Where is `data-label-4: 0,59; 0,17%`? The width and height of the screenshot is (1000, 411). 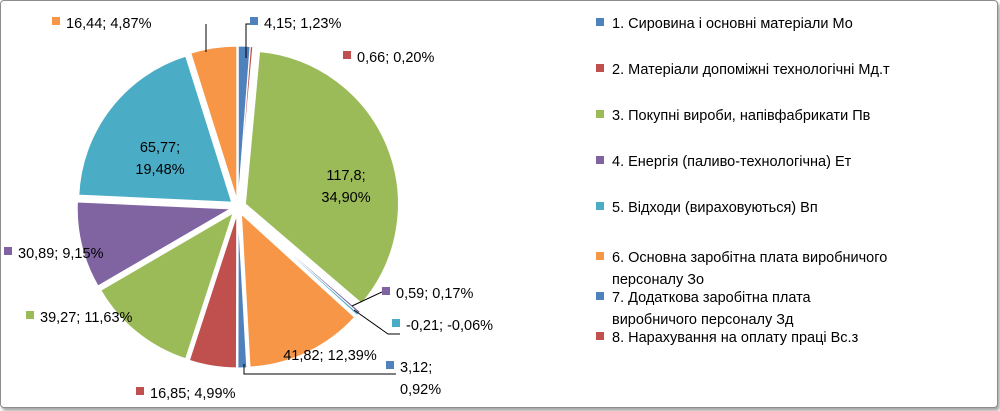
data-label-4: 0,59; 0,17% is located at coordinates (434, 294).